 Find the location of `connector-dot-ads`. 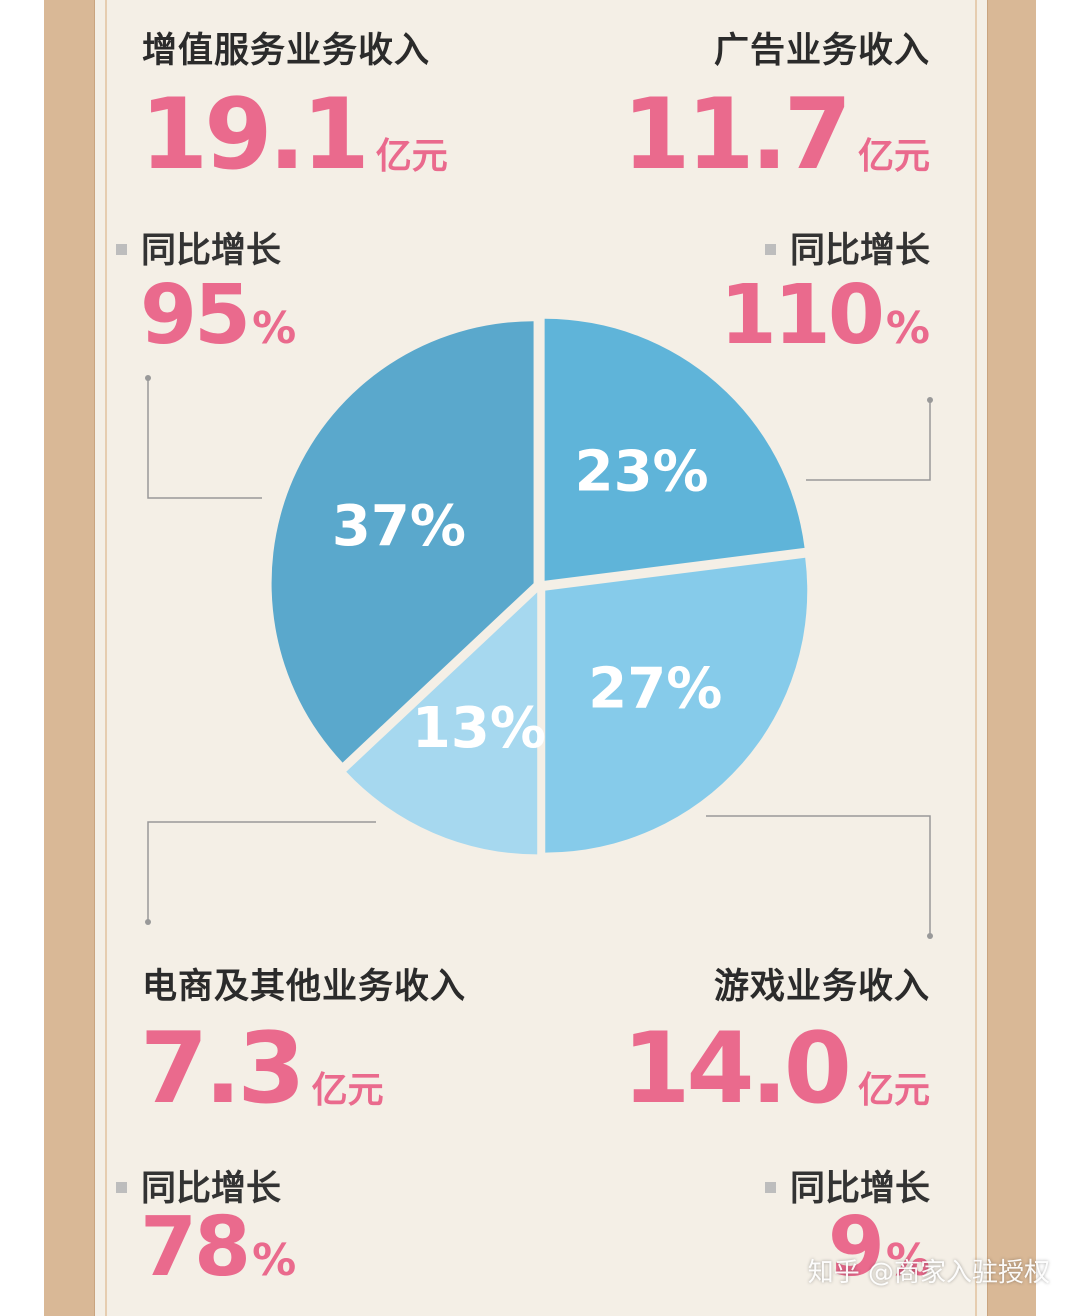

connector-dot-ads is located at coordinates (930, 400).